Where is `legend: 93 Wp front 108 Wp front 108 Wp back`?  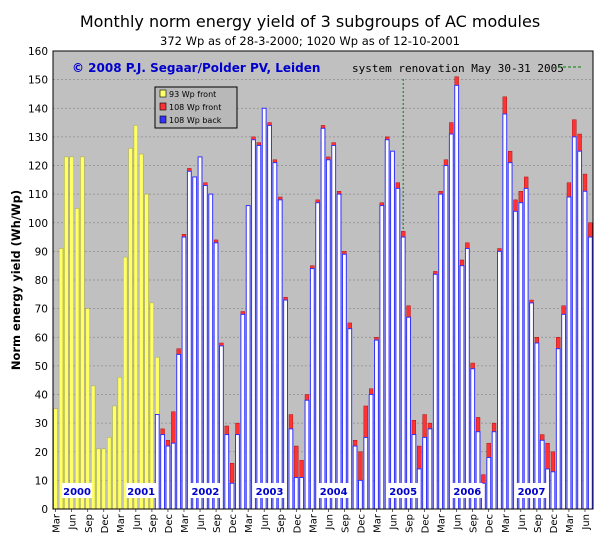
legend: 93 Wp front 108 Wp front 108 Wp back is located at coordinates (196, 107).